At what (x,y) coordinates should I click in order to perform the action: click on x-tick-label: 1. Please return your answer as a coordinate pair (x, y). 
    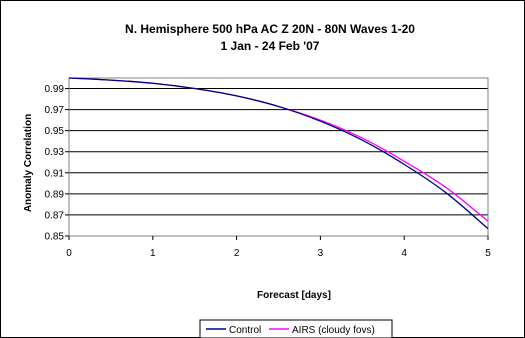
    Looking at the image, I should click on (153, 253).